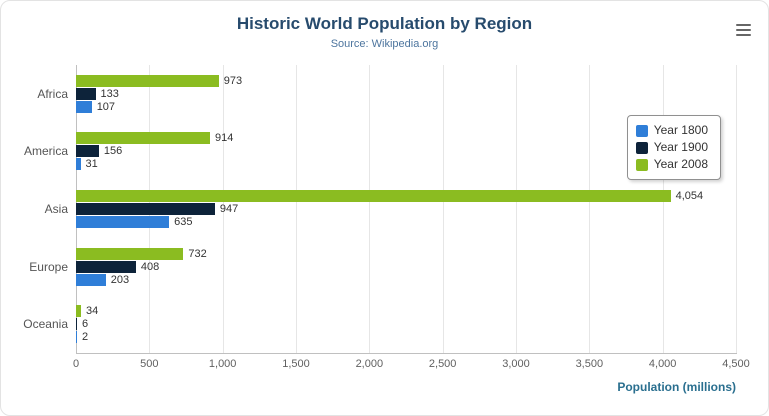  Describe the element at coordinates (45, 324) in the screenshot. I see `category-label-oceania: Oceania` at that location.